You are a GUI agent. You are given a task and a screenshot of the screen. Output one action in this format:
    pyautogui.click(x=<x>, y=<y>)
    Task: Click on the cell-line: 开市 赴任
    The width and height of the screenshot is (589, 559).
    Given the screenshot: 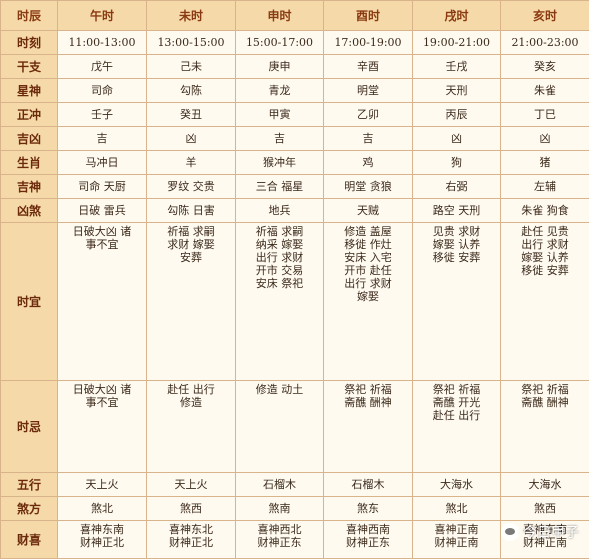 What is the action you would take?
    pyautogui.click(x=368, y=270)
    